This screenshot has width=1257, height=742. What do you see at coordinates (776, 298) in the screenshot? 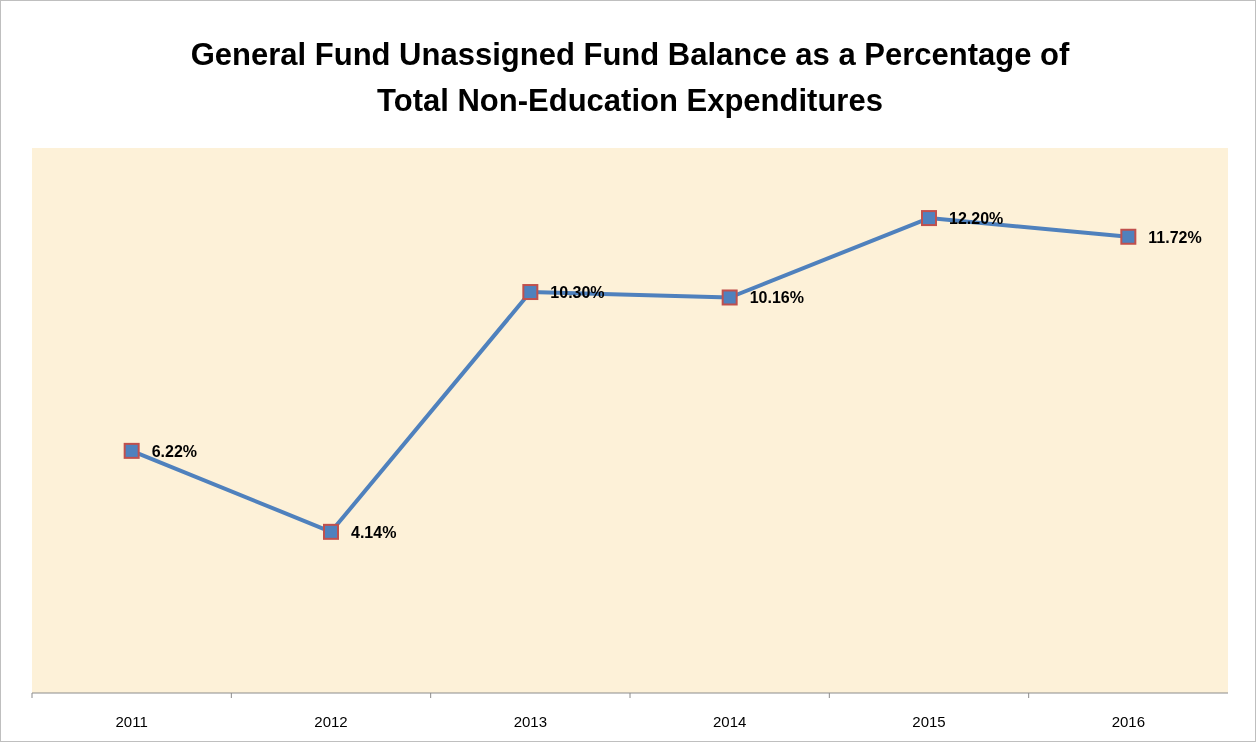
I see `data-label: 10.16%` at bounding box center [776, 298].